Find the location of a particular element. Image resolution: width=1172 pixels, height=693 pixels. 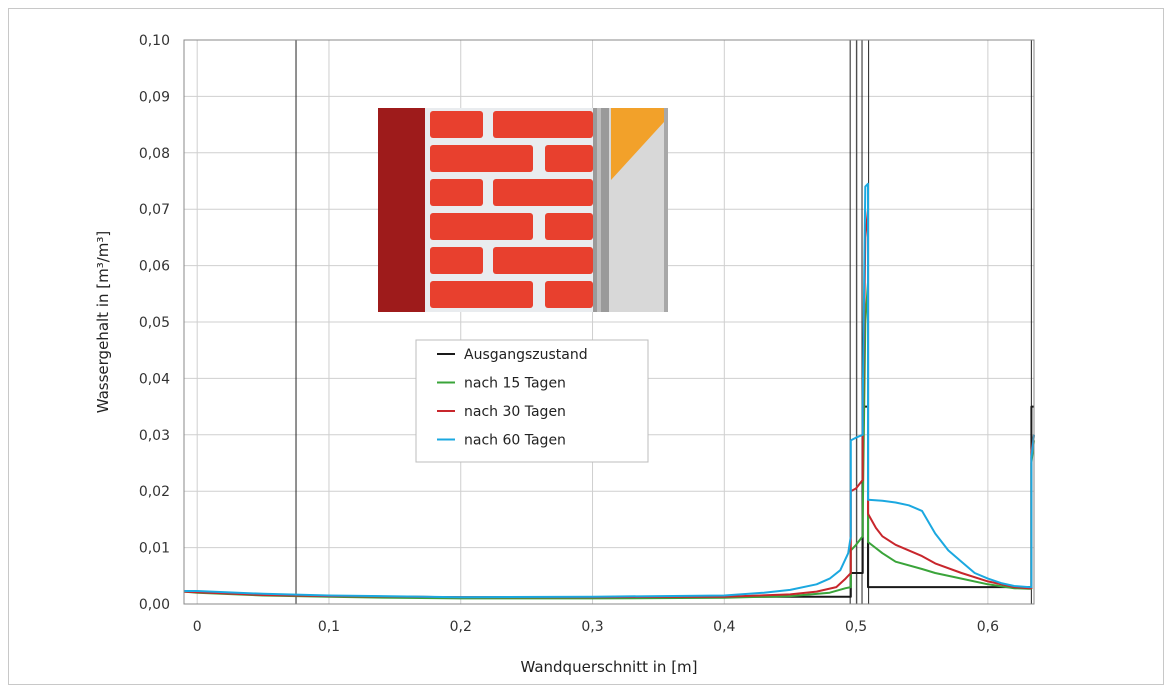

x-axis-title: Wandquerschnitt in [m] is located at coordinates (608, 667).